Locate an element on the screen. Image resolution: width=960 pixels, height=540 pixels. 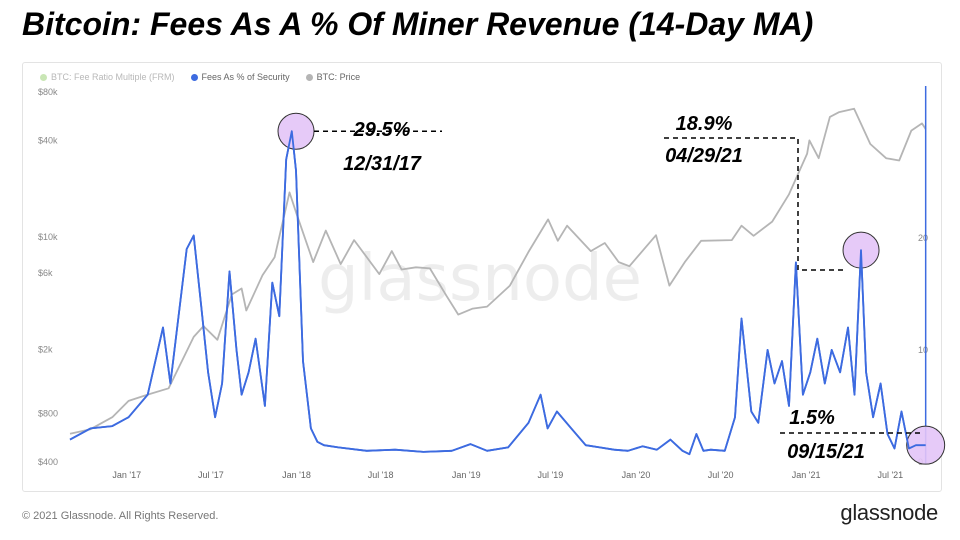
annotation-leader-2021 is located at coordinates (754, 204).